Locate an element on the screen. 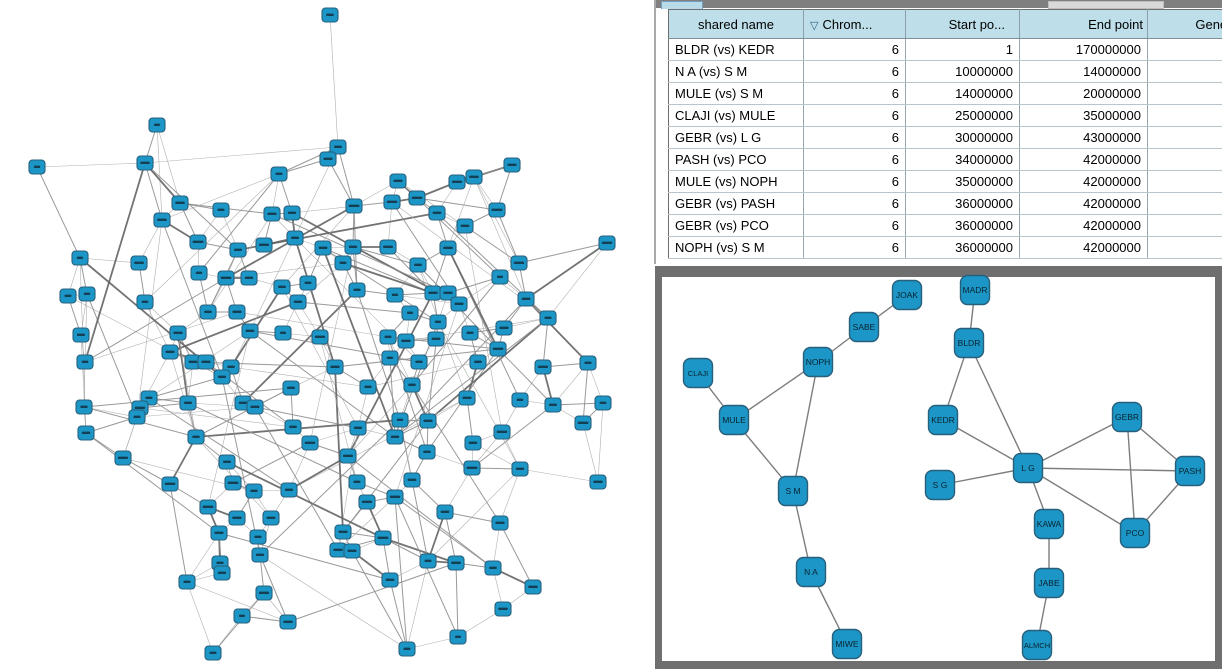 The height and width of the screenshot is (669, 1222). table-cell: MULE (vs) NOPH is located at coordinates (736, 181).